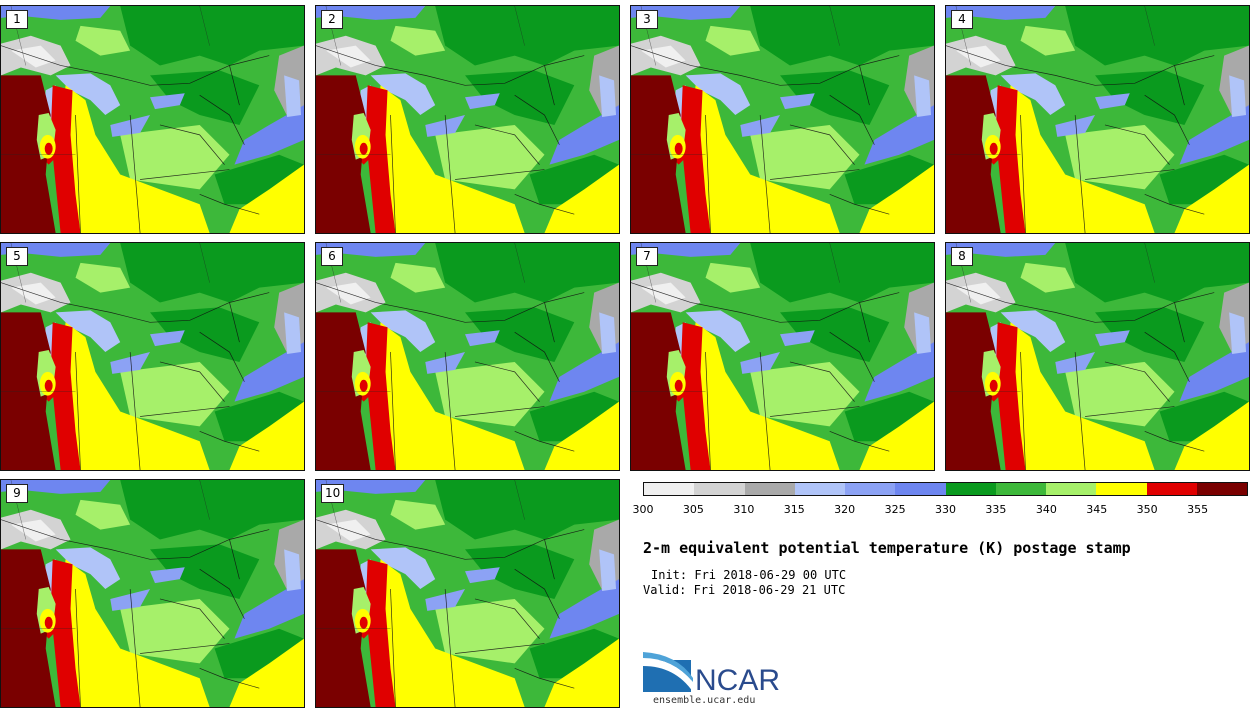 The width and height of the screenshot is (1260, 709). What do you see at coordinates (647, 256) in the screenshot?
I see `member-label: 7` at bounding box center [647, 256].